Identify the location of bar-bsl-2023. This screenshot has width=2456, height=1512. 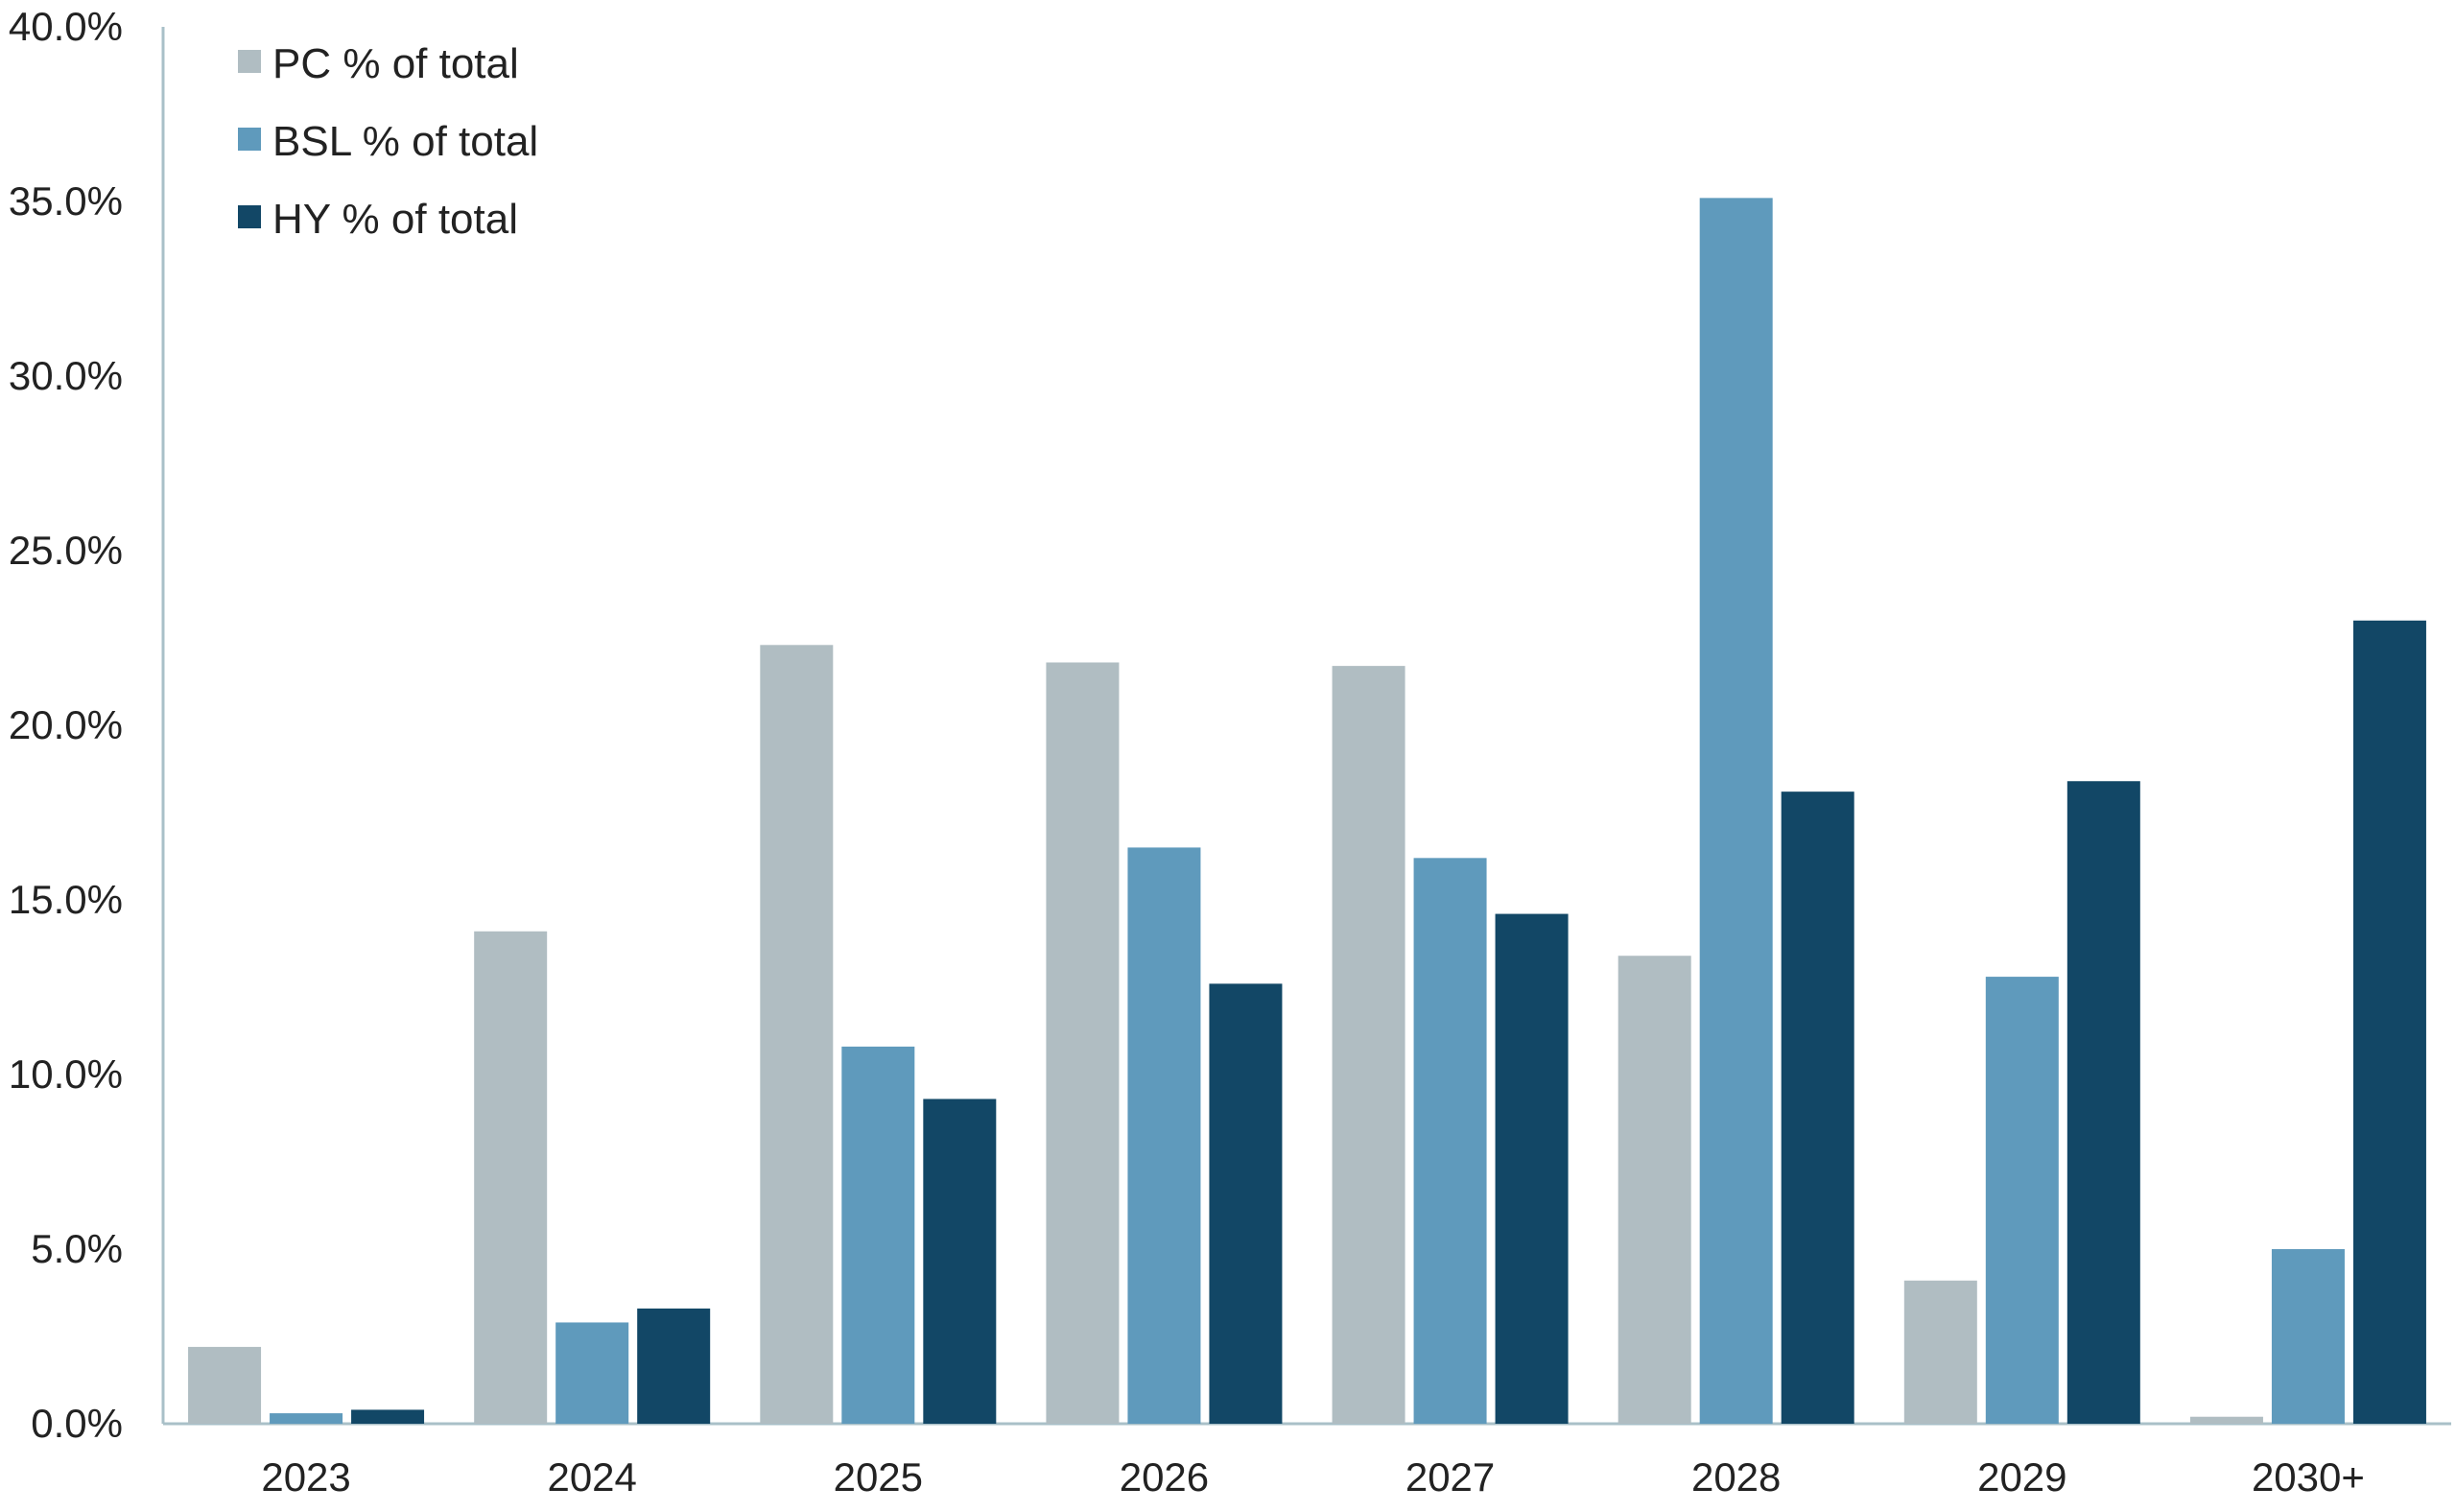
(306, 1418).